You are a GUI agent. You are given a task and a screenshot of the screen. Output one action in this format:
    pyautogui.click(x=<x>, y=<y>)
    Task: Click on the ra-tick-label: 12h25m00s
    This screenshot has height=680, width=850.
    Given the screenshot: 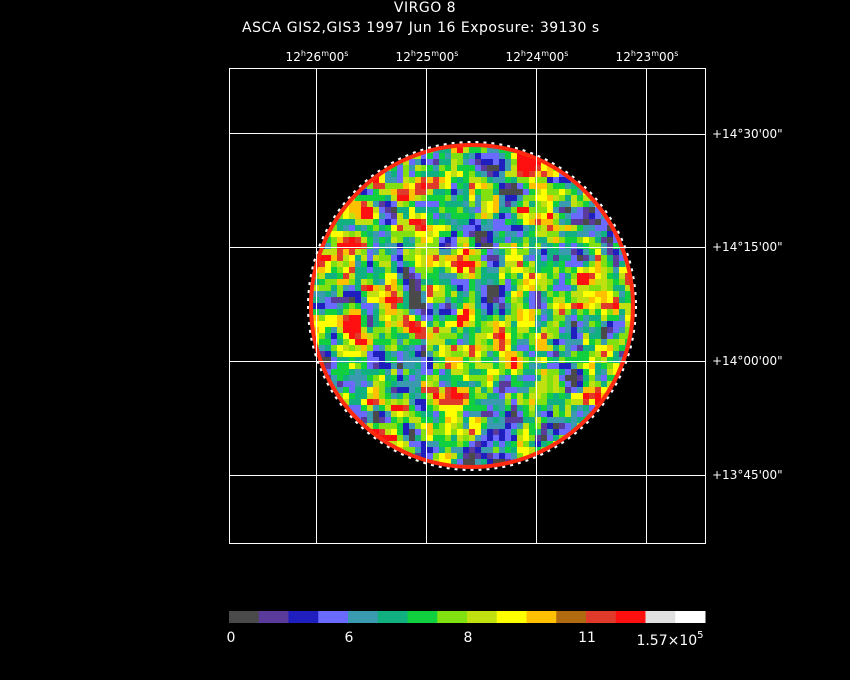 What is the action you would take?
    pyautogui.click(x=427, y=56)
    